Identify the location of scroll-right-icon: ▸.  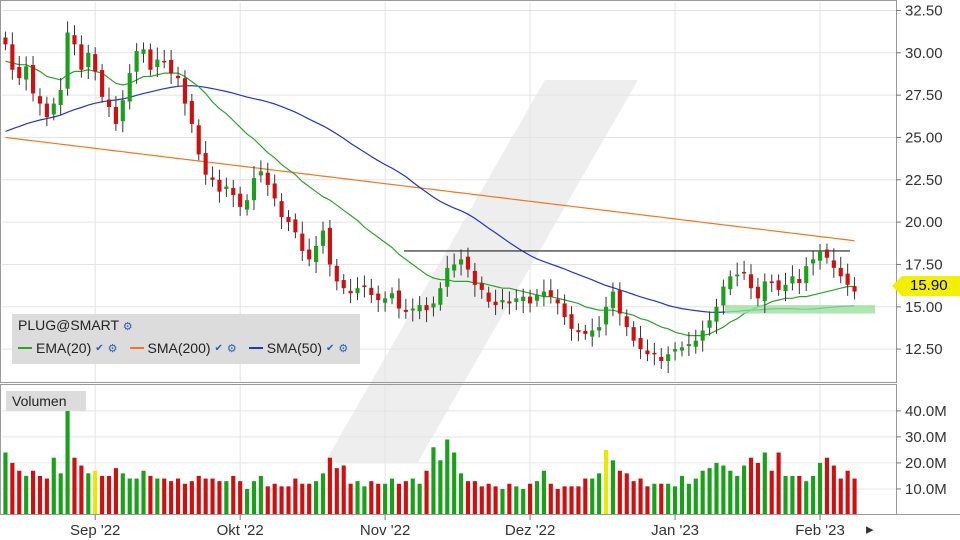
(870, 529).